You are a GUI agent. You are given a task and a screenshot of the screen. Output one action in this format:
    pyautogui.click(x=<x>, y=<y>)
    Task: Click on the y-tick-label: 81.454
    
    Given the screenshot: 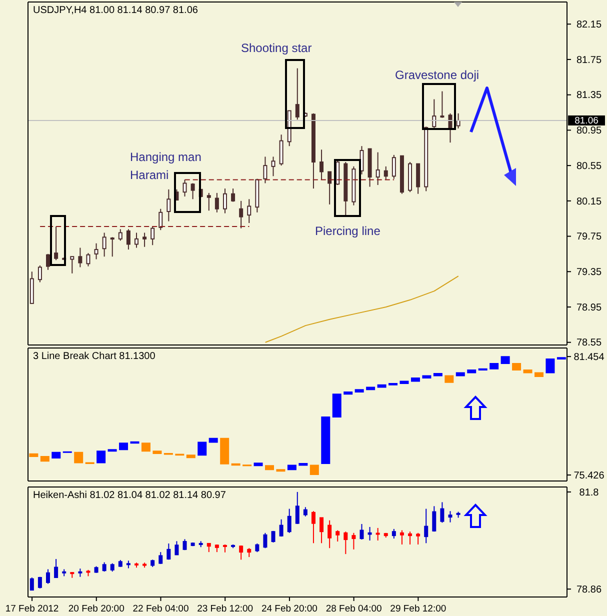 What is the action you would take?
    pyautogui.click(x=589, y=357)
    